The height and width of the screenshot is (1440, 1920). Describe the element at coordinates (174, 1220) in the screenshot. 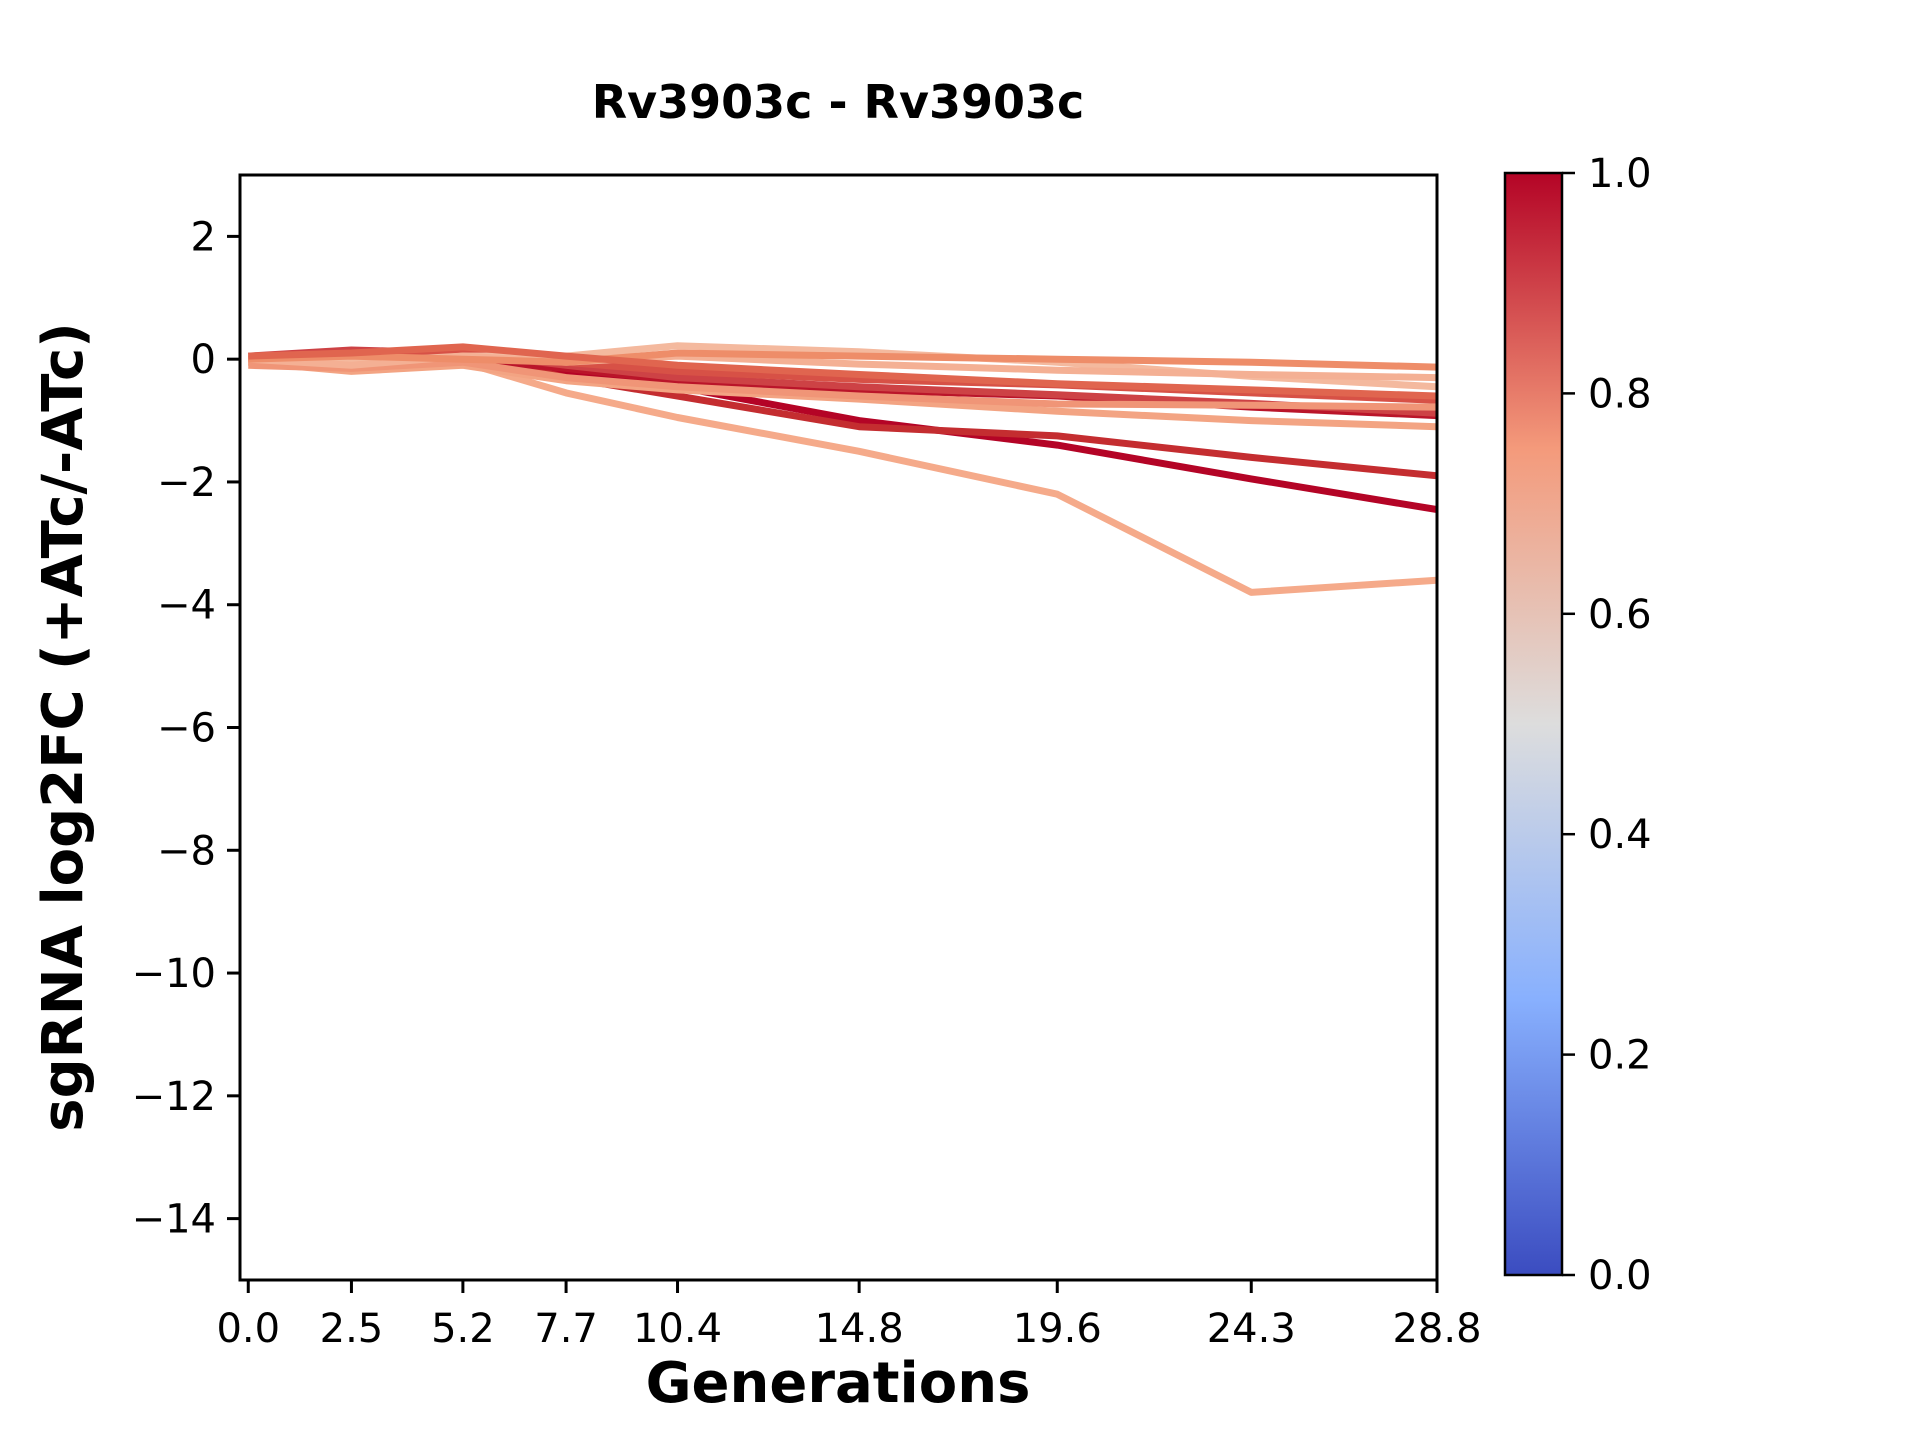

I see `y-tick-label: −14` at that location.